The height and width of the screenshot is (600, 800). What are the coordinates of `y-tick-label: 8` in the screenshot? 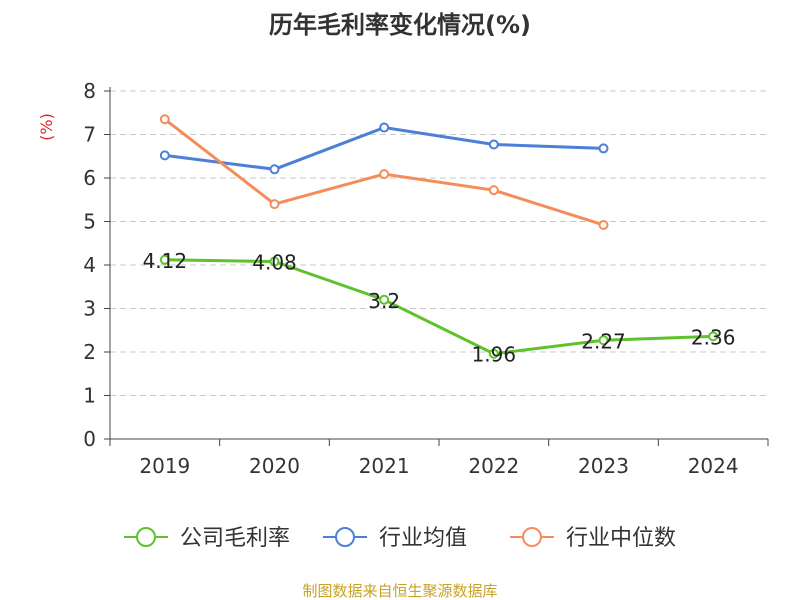 It's located at (89, 91).